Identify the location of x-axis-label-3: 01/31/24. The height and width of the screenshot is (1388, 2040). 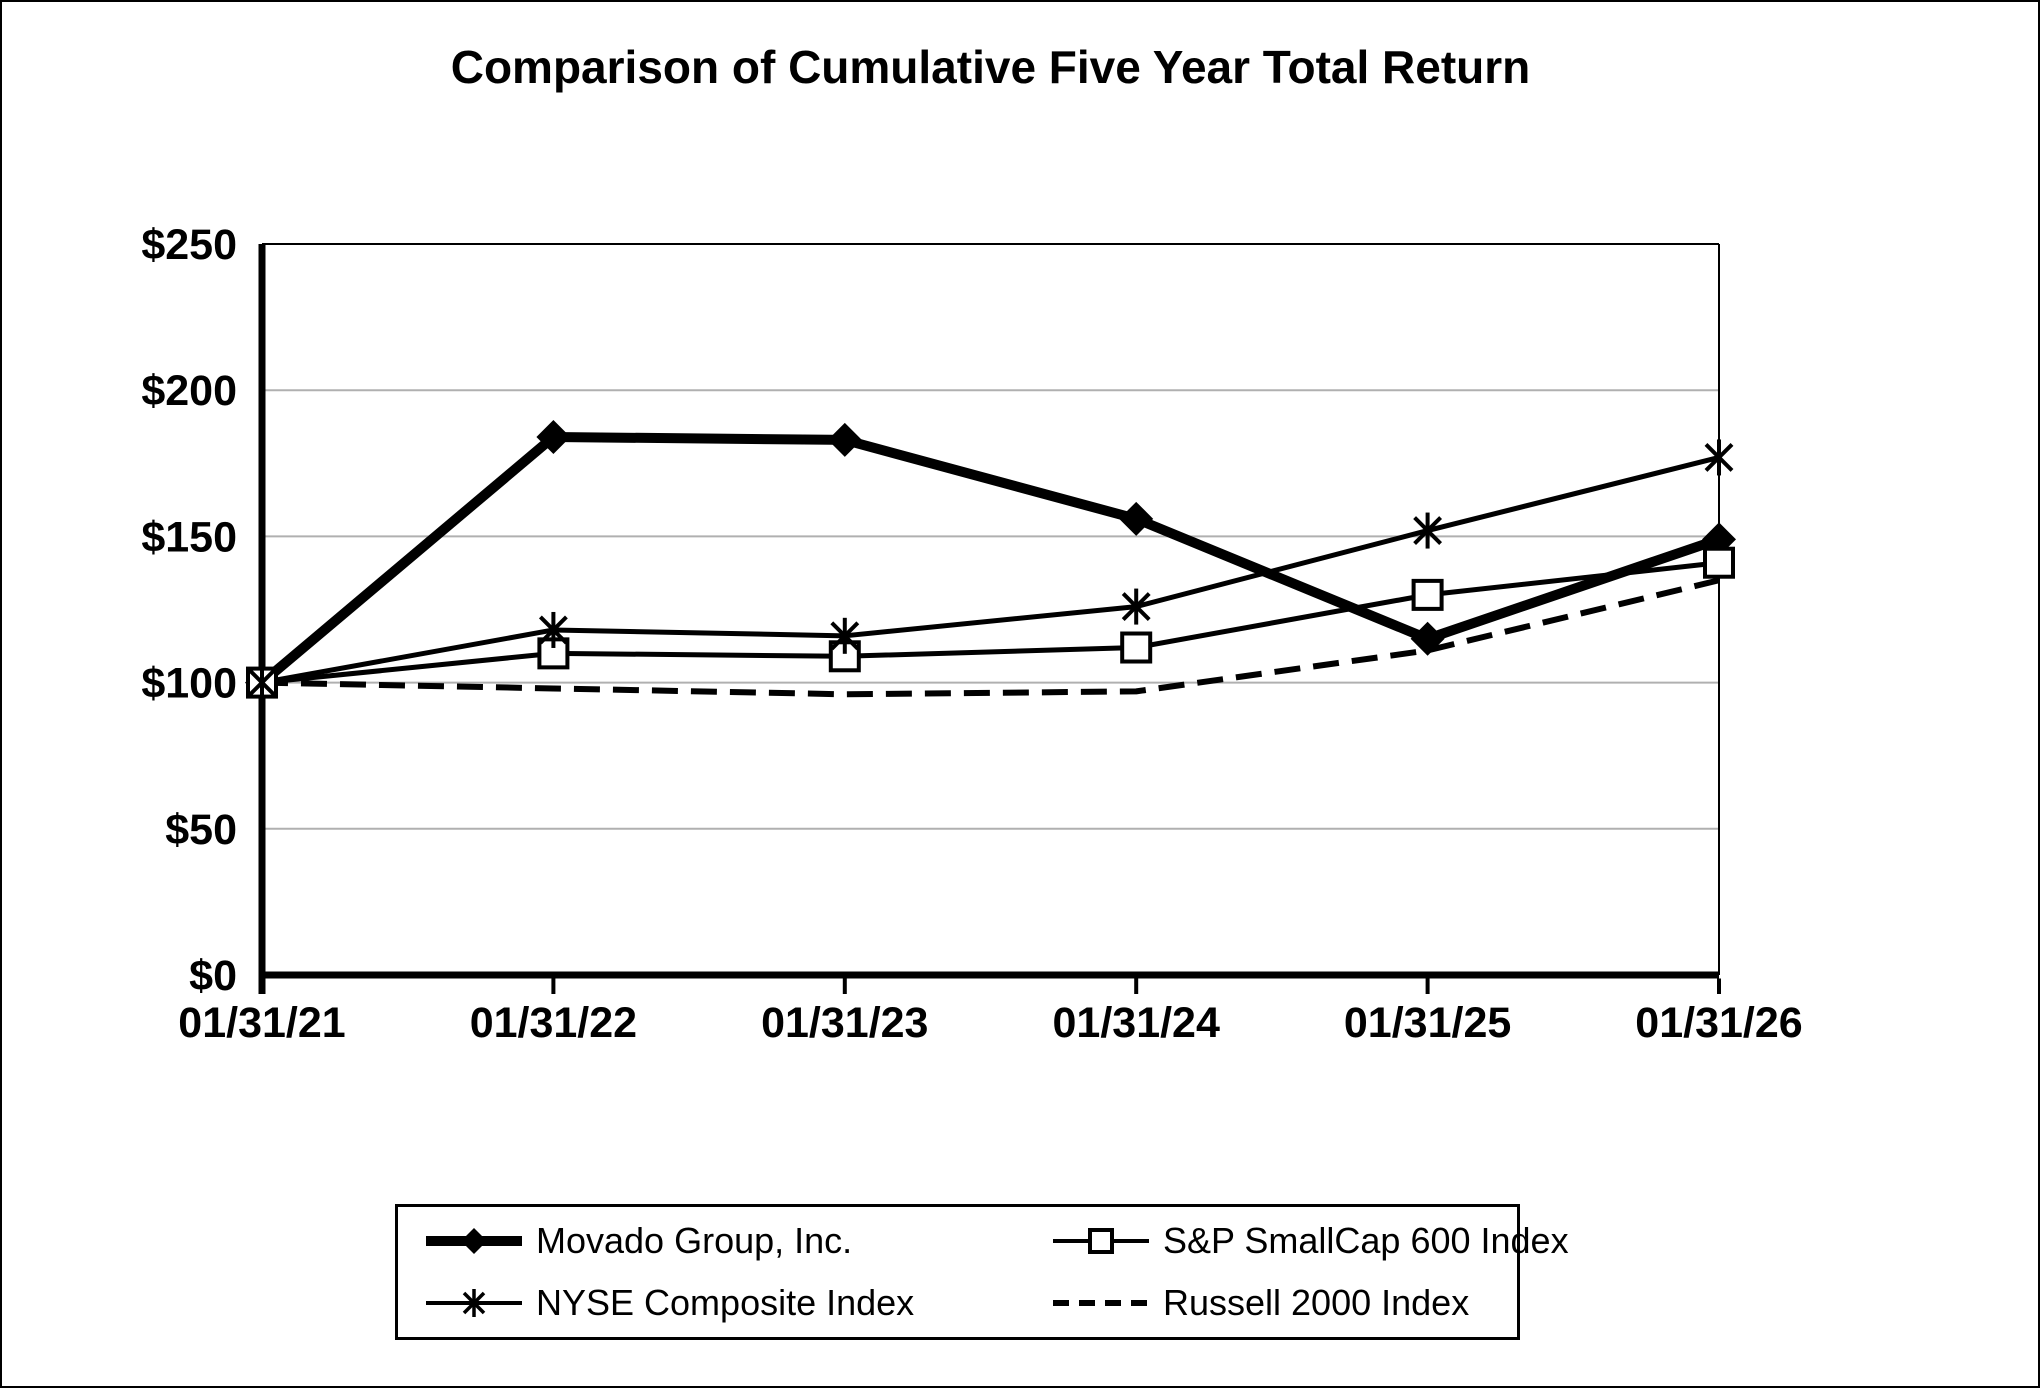
(1136, 1023).